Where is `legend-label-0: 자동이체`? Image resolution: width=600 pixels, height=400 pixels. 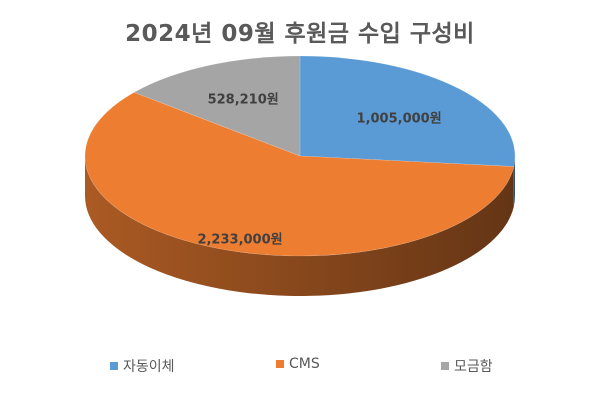 legend-label-0: 자동이체 is located at coordinates (149, 367).